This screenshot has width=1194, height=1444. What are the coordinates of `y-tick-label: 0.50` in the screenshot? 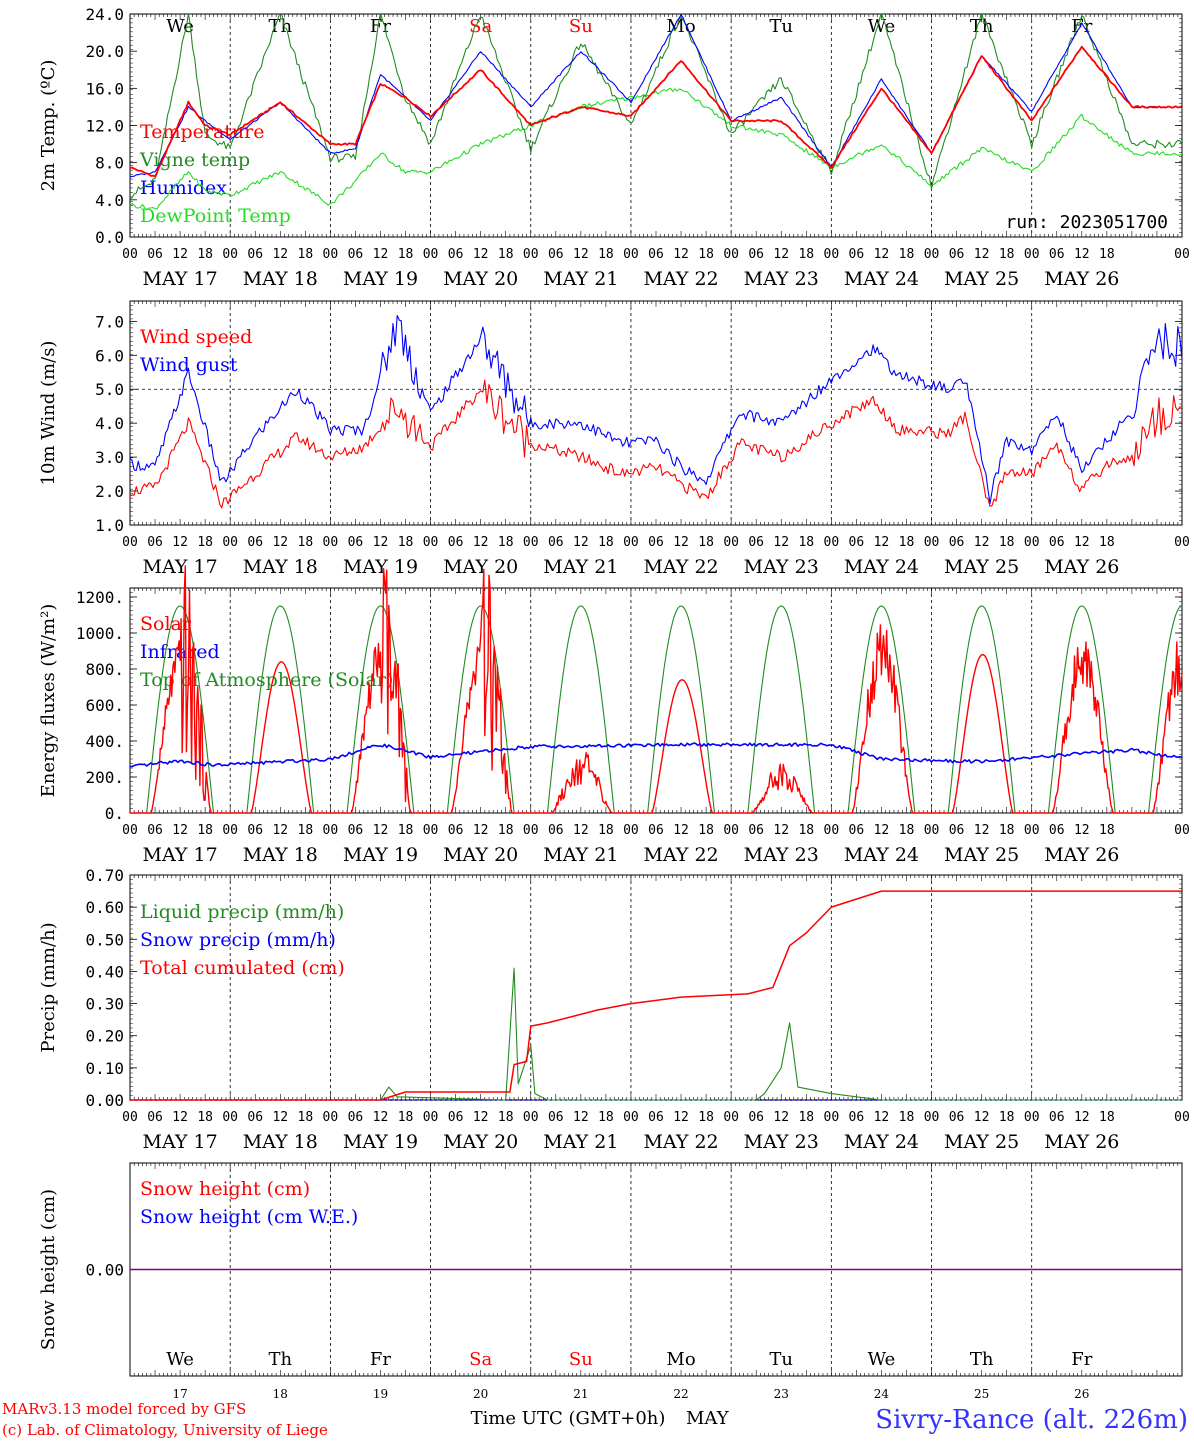 It's located at (104, 939).